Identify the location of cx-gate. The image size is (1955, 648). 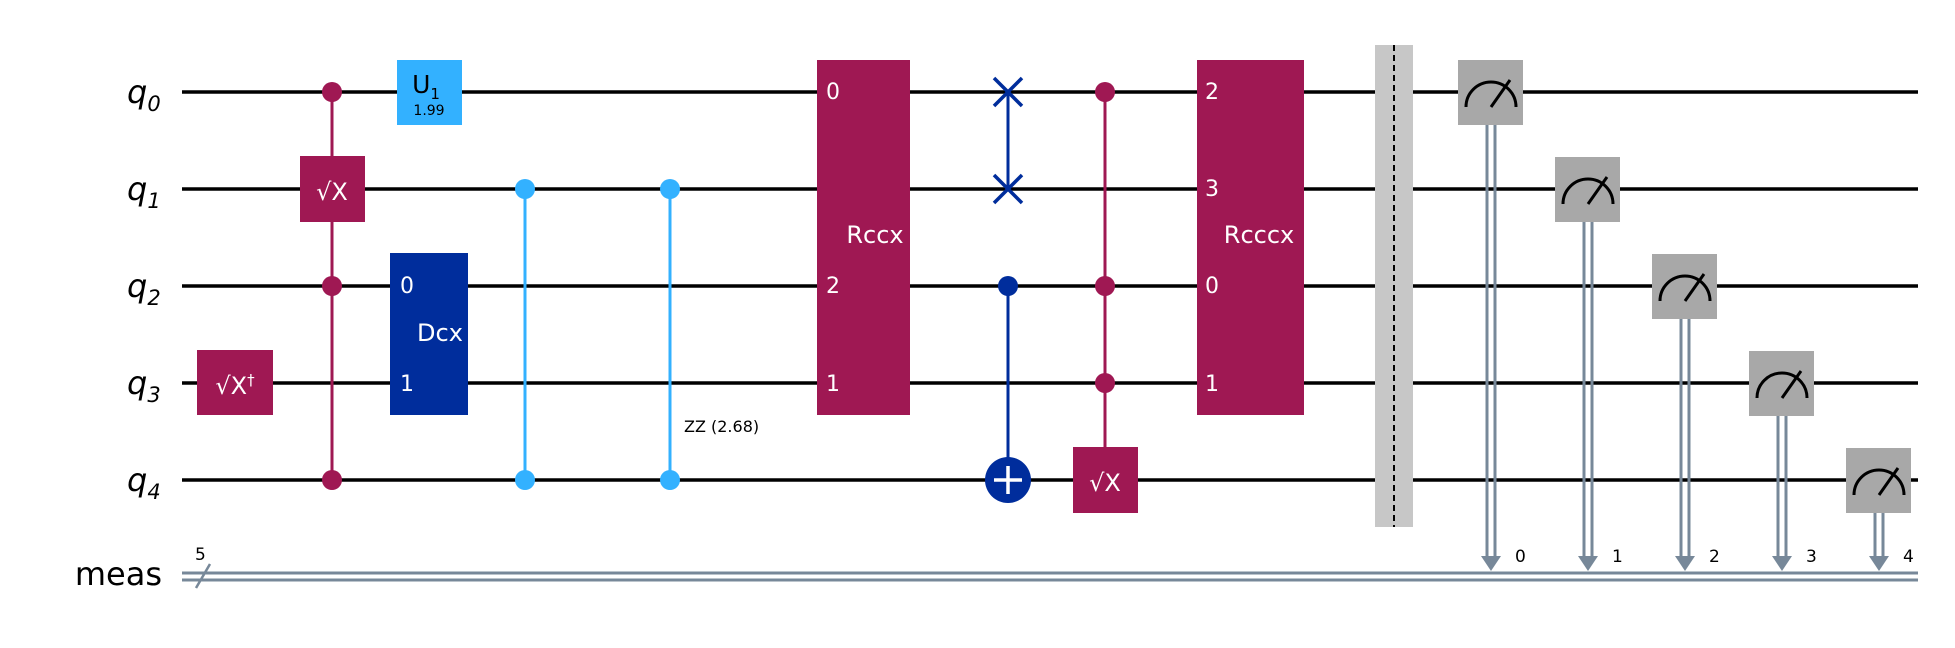
(1008, 389).